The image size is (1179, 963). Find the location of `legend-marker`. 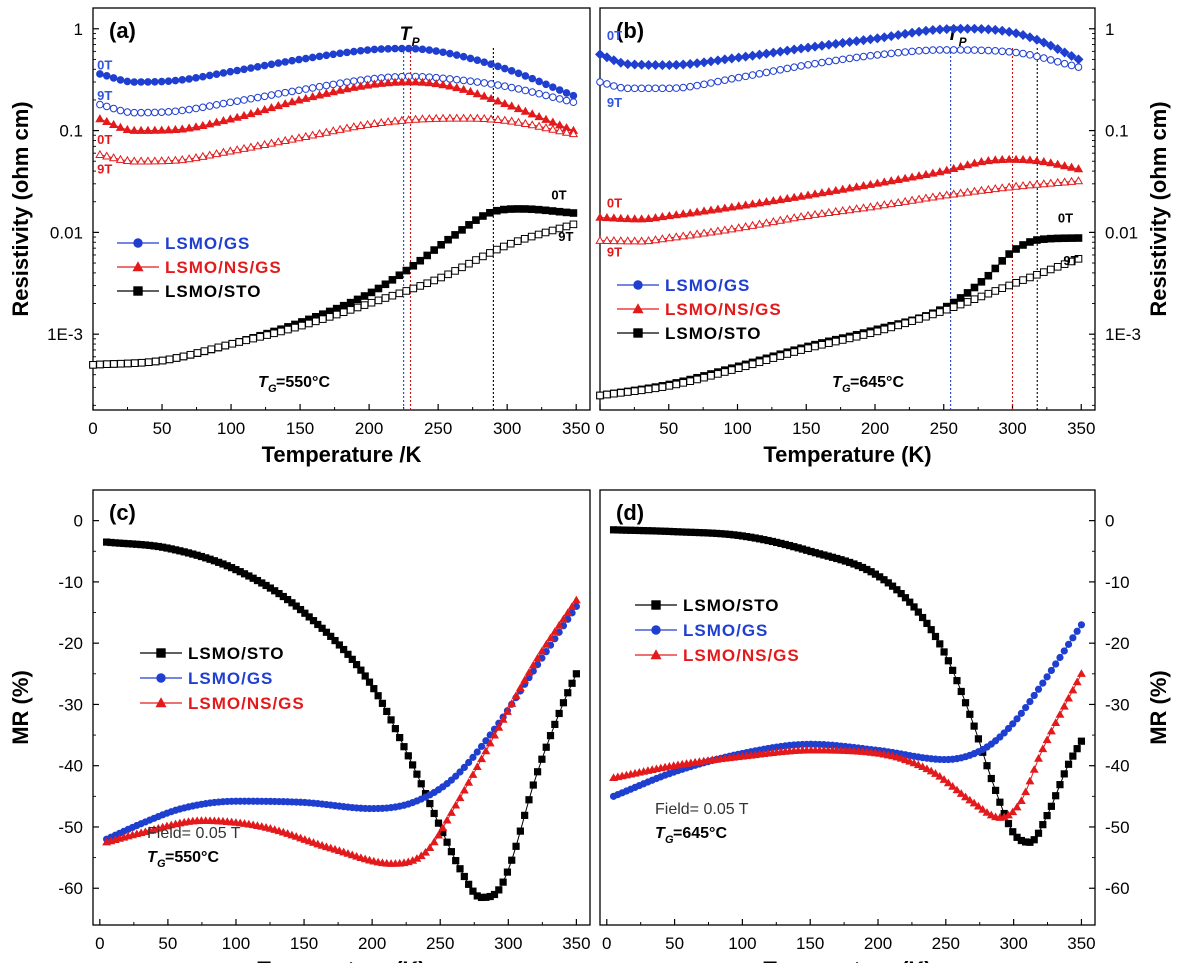

legend-marker is located at coordinates (138, 266).